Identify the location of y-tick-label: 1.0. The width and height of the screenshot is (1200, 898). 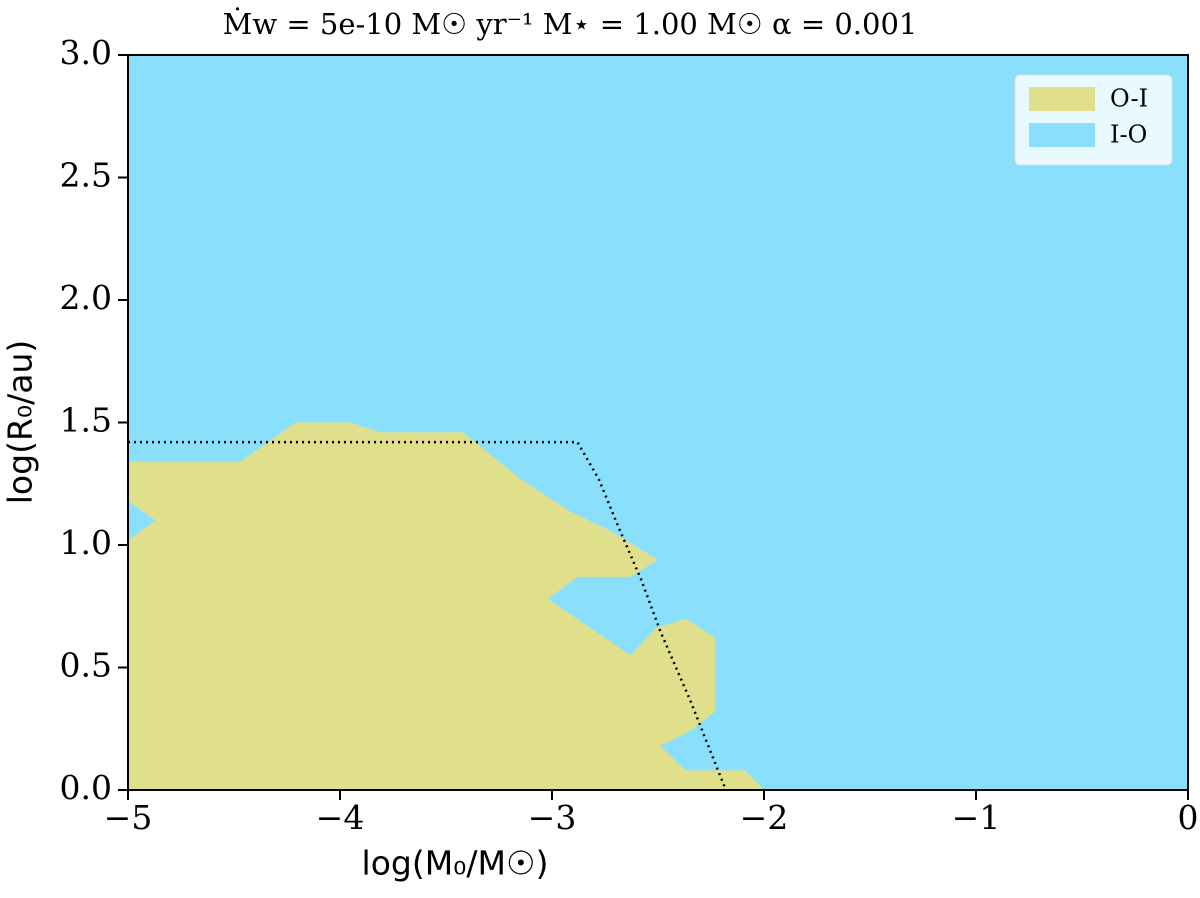
(86, 542).